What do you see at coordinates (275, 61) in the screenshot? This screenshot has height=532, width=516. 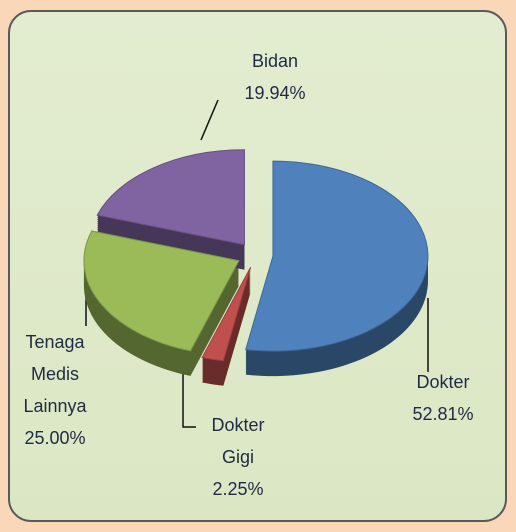 I see `category-label: Bidan` at bounding box center [275, 61].